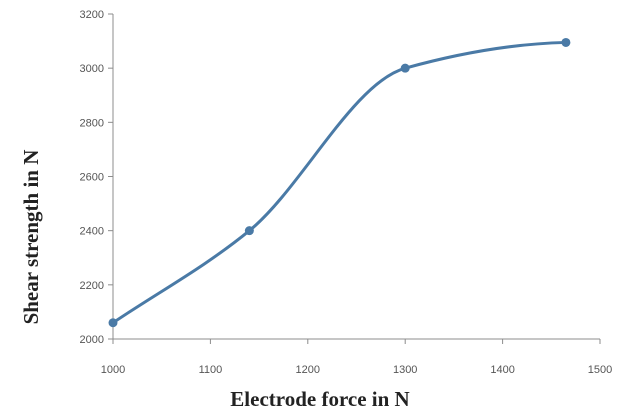 Image resolution: width=629 pixels, height=414 pixels. Describe the element at coordinates (92, 69) in the screenshot. I see `y-tick-label: 3000` at that location.